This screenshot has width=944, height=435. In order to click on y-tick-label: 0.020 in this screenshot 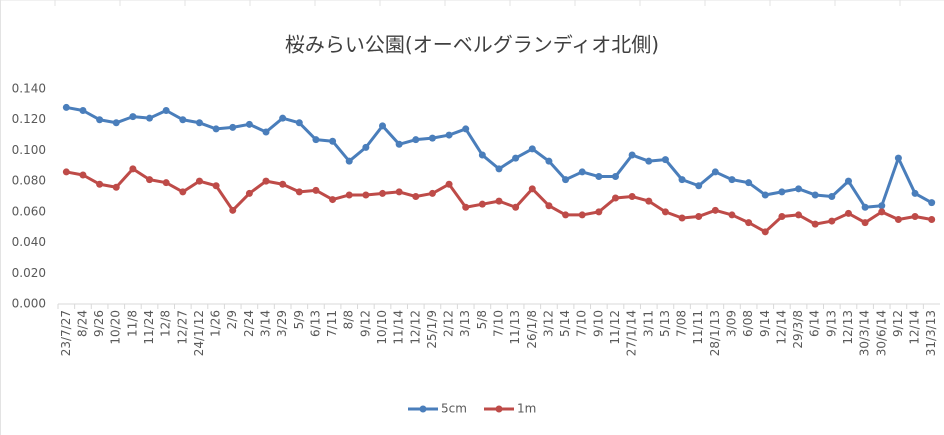, I will do `click(29, 273)`.